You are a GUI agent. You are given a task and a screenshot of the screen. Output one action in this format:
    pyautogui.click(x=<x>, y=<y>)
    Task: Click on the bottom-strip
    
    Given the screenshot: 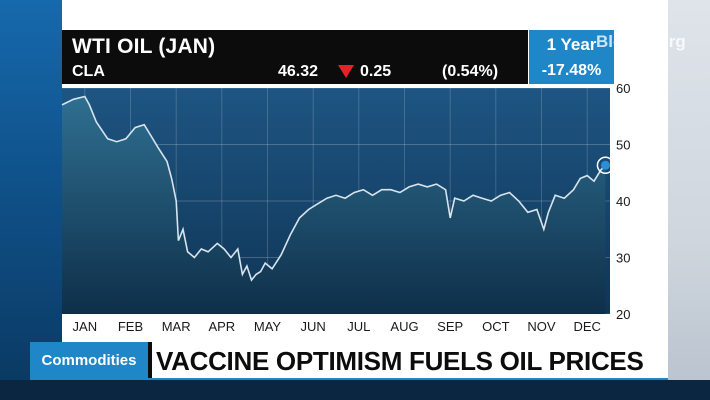 What is the action you would take?
    pyautogui.click(x=355, y=390)
    